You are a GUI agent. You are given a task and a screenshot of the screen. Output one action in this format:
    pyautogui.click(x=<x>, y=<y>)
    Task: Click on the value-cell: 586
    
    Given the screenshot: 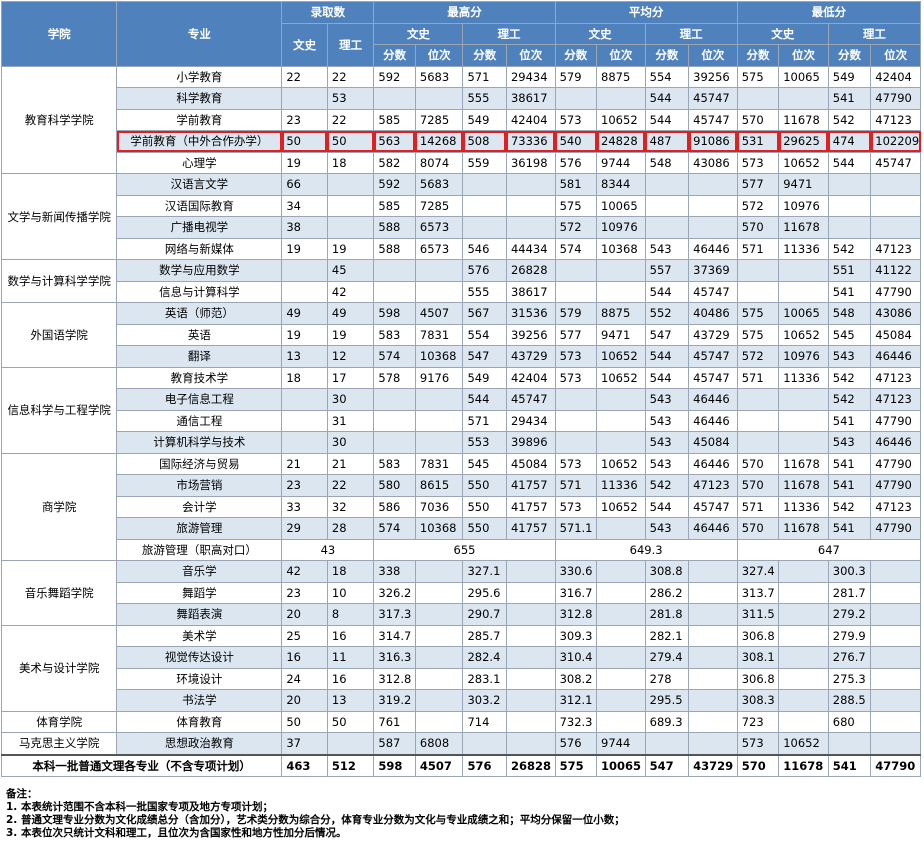 What is the action you would take?
    pyautogui.click(x=394, y=506)
    